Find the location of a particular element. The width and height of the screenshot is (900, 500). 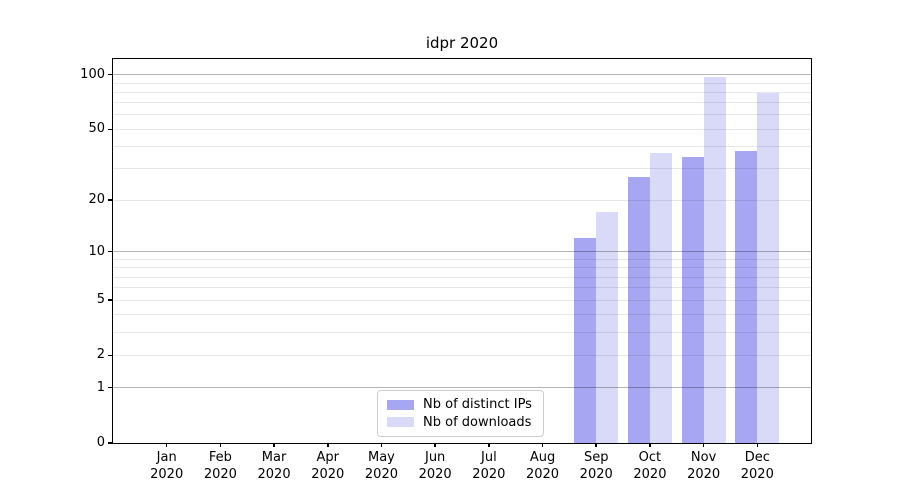

x-tick-label-jun: Jun 2020 is located at coordinates (435, 466).